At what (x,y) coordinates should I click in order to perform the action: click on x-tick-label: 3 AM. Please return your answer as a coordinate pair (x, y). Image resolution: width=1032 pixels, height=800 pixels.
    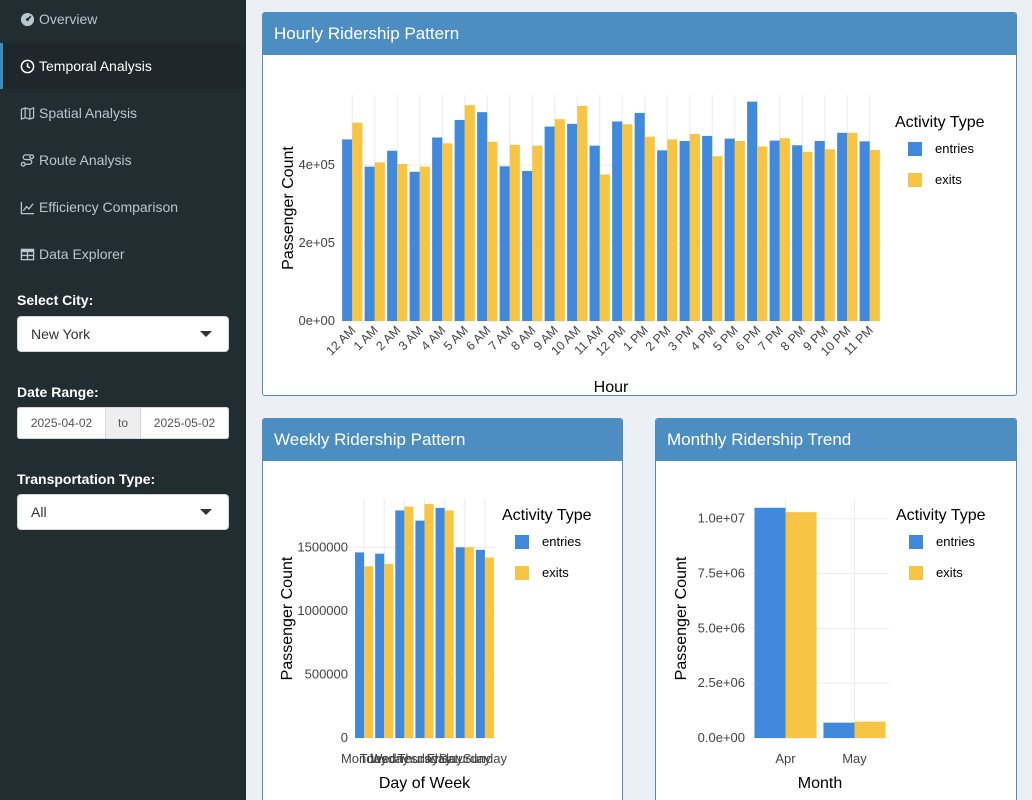
    Looking at the image, I should click on (411, 338).